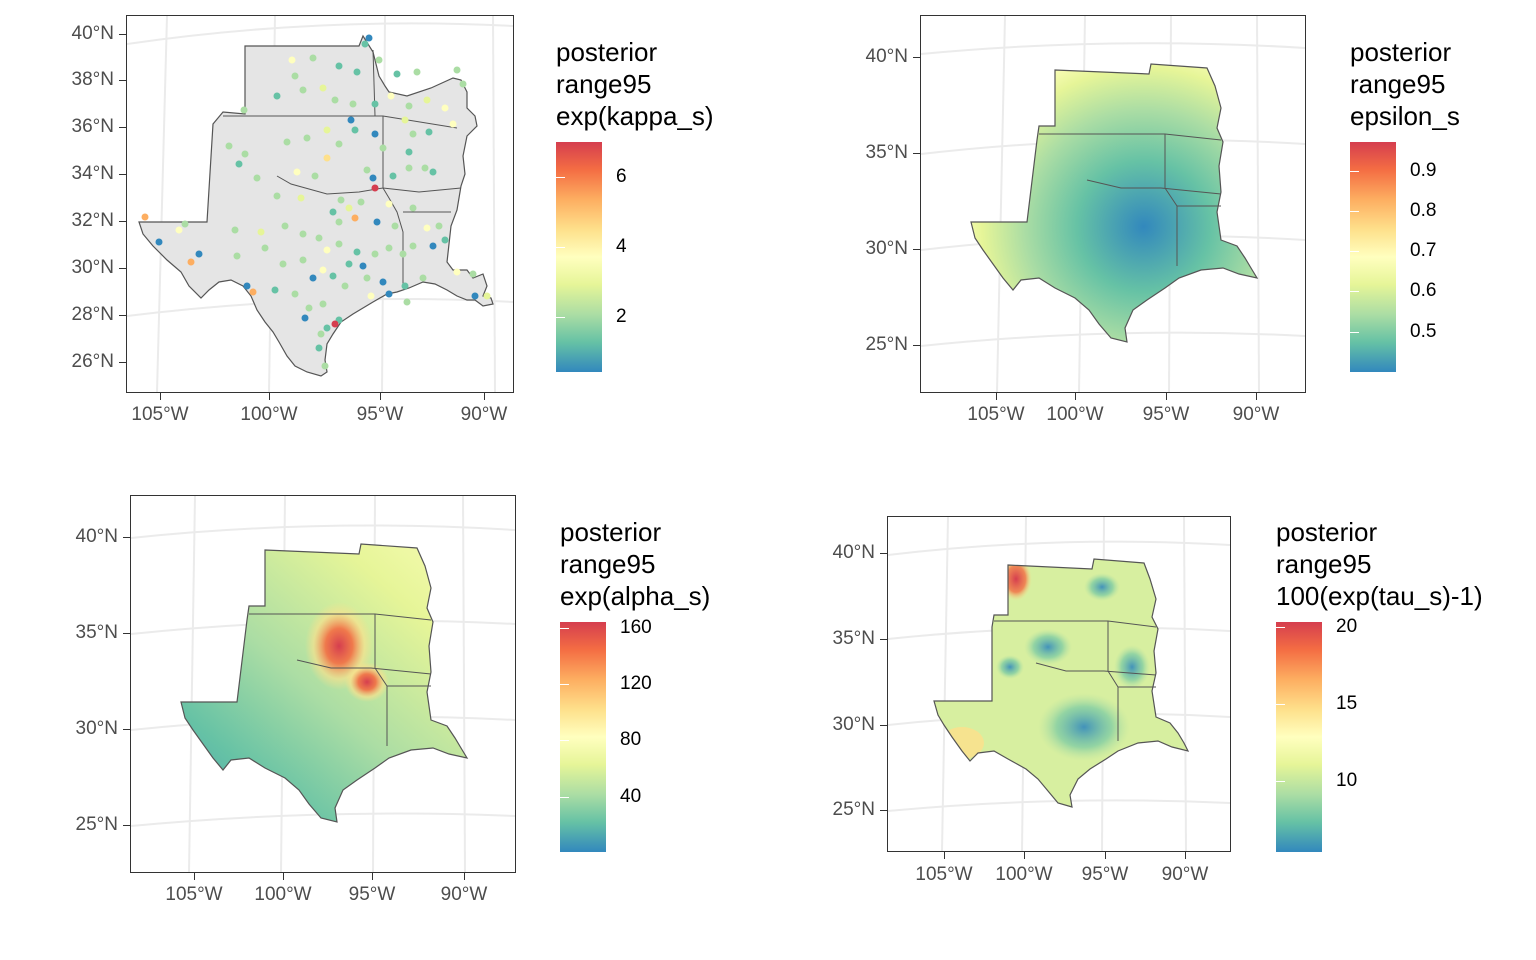 The width and height of the screenshot is (1536, 960). Describe the element at coordinates (621, 316) in the screenshot. I see `colorbar-tick-label: 2` at that location.